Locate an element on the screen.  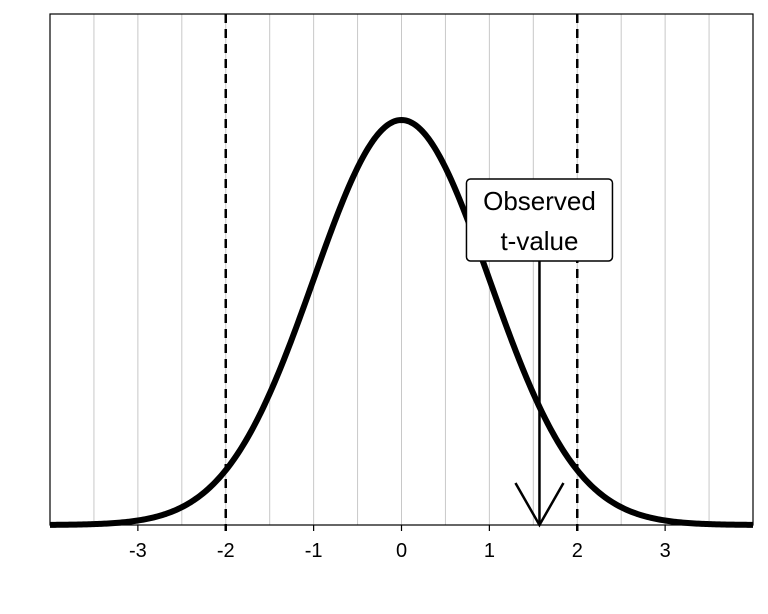
x-tick-label: -3 is located at coordinates (138, 551).